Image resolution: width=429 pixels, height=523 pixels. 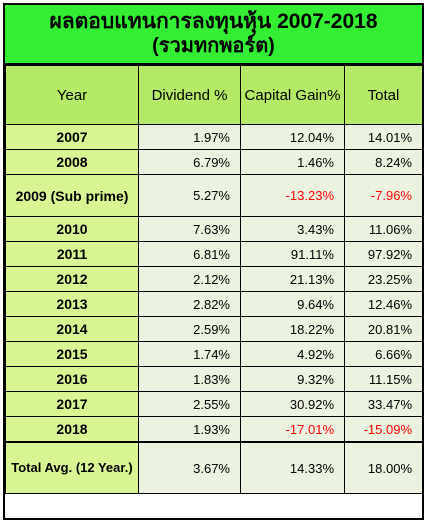 What do you see at coordinates (383, 195) in the screenshot?
I see `total-cell: -7.96%` at bounding box center [383, 195].